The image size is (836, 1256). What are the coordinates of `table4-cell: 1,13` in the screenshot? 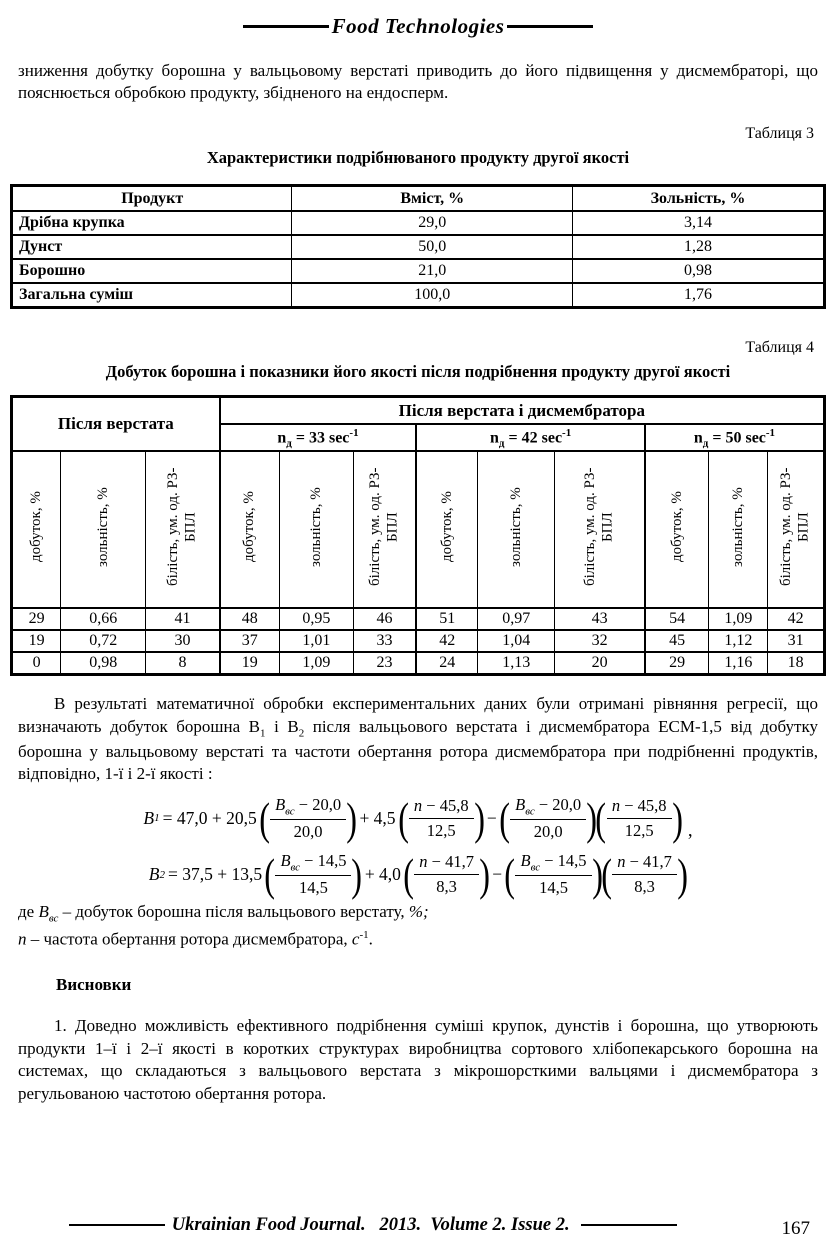 It's located at (516, 663).